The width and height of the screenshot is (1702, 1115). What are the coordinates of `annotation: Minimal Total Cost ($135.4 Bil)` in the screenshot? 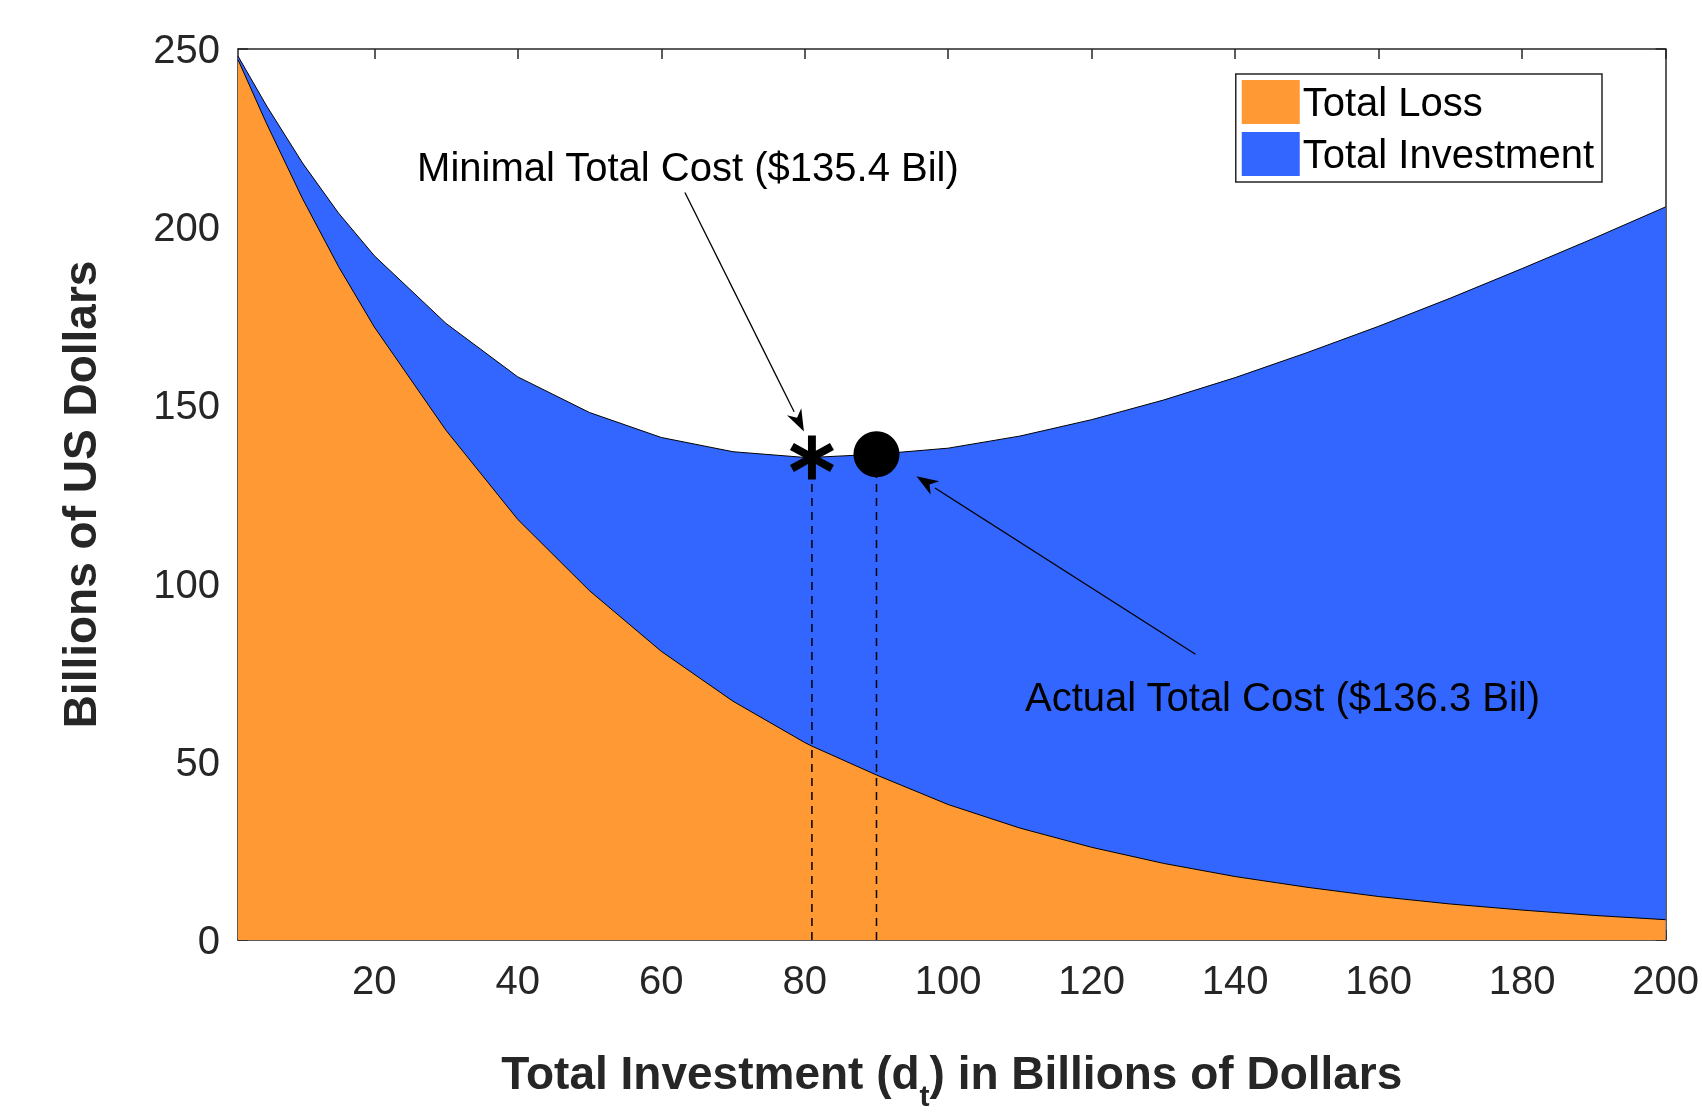 It's located at (688, 167).